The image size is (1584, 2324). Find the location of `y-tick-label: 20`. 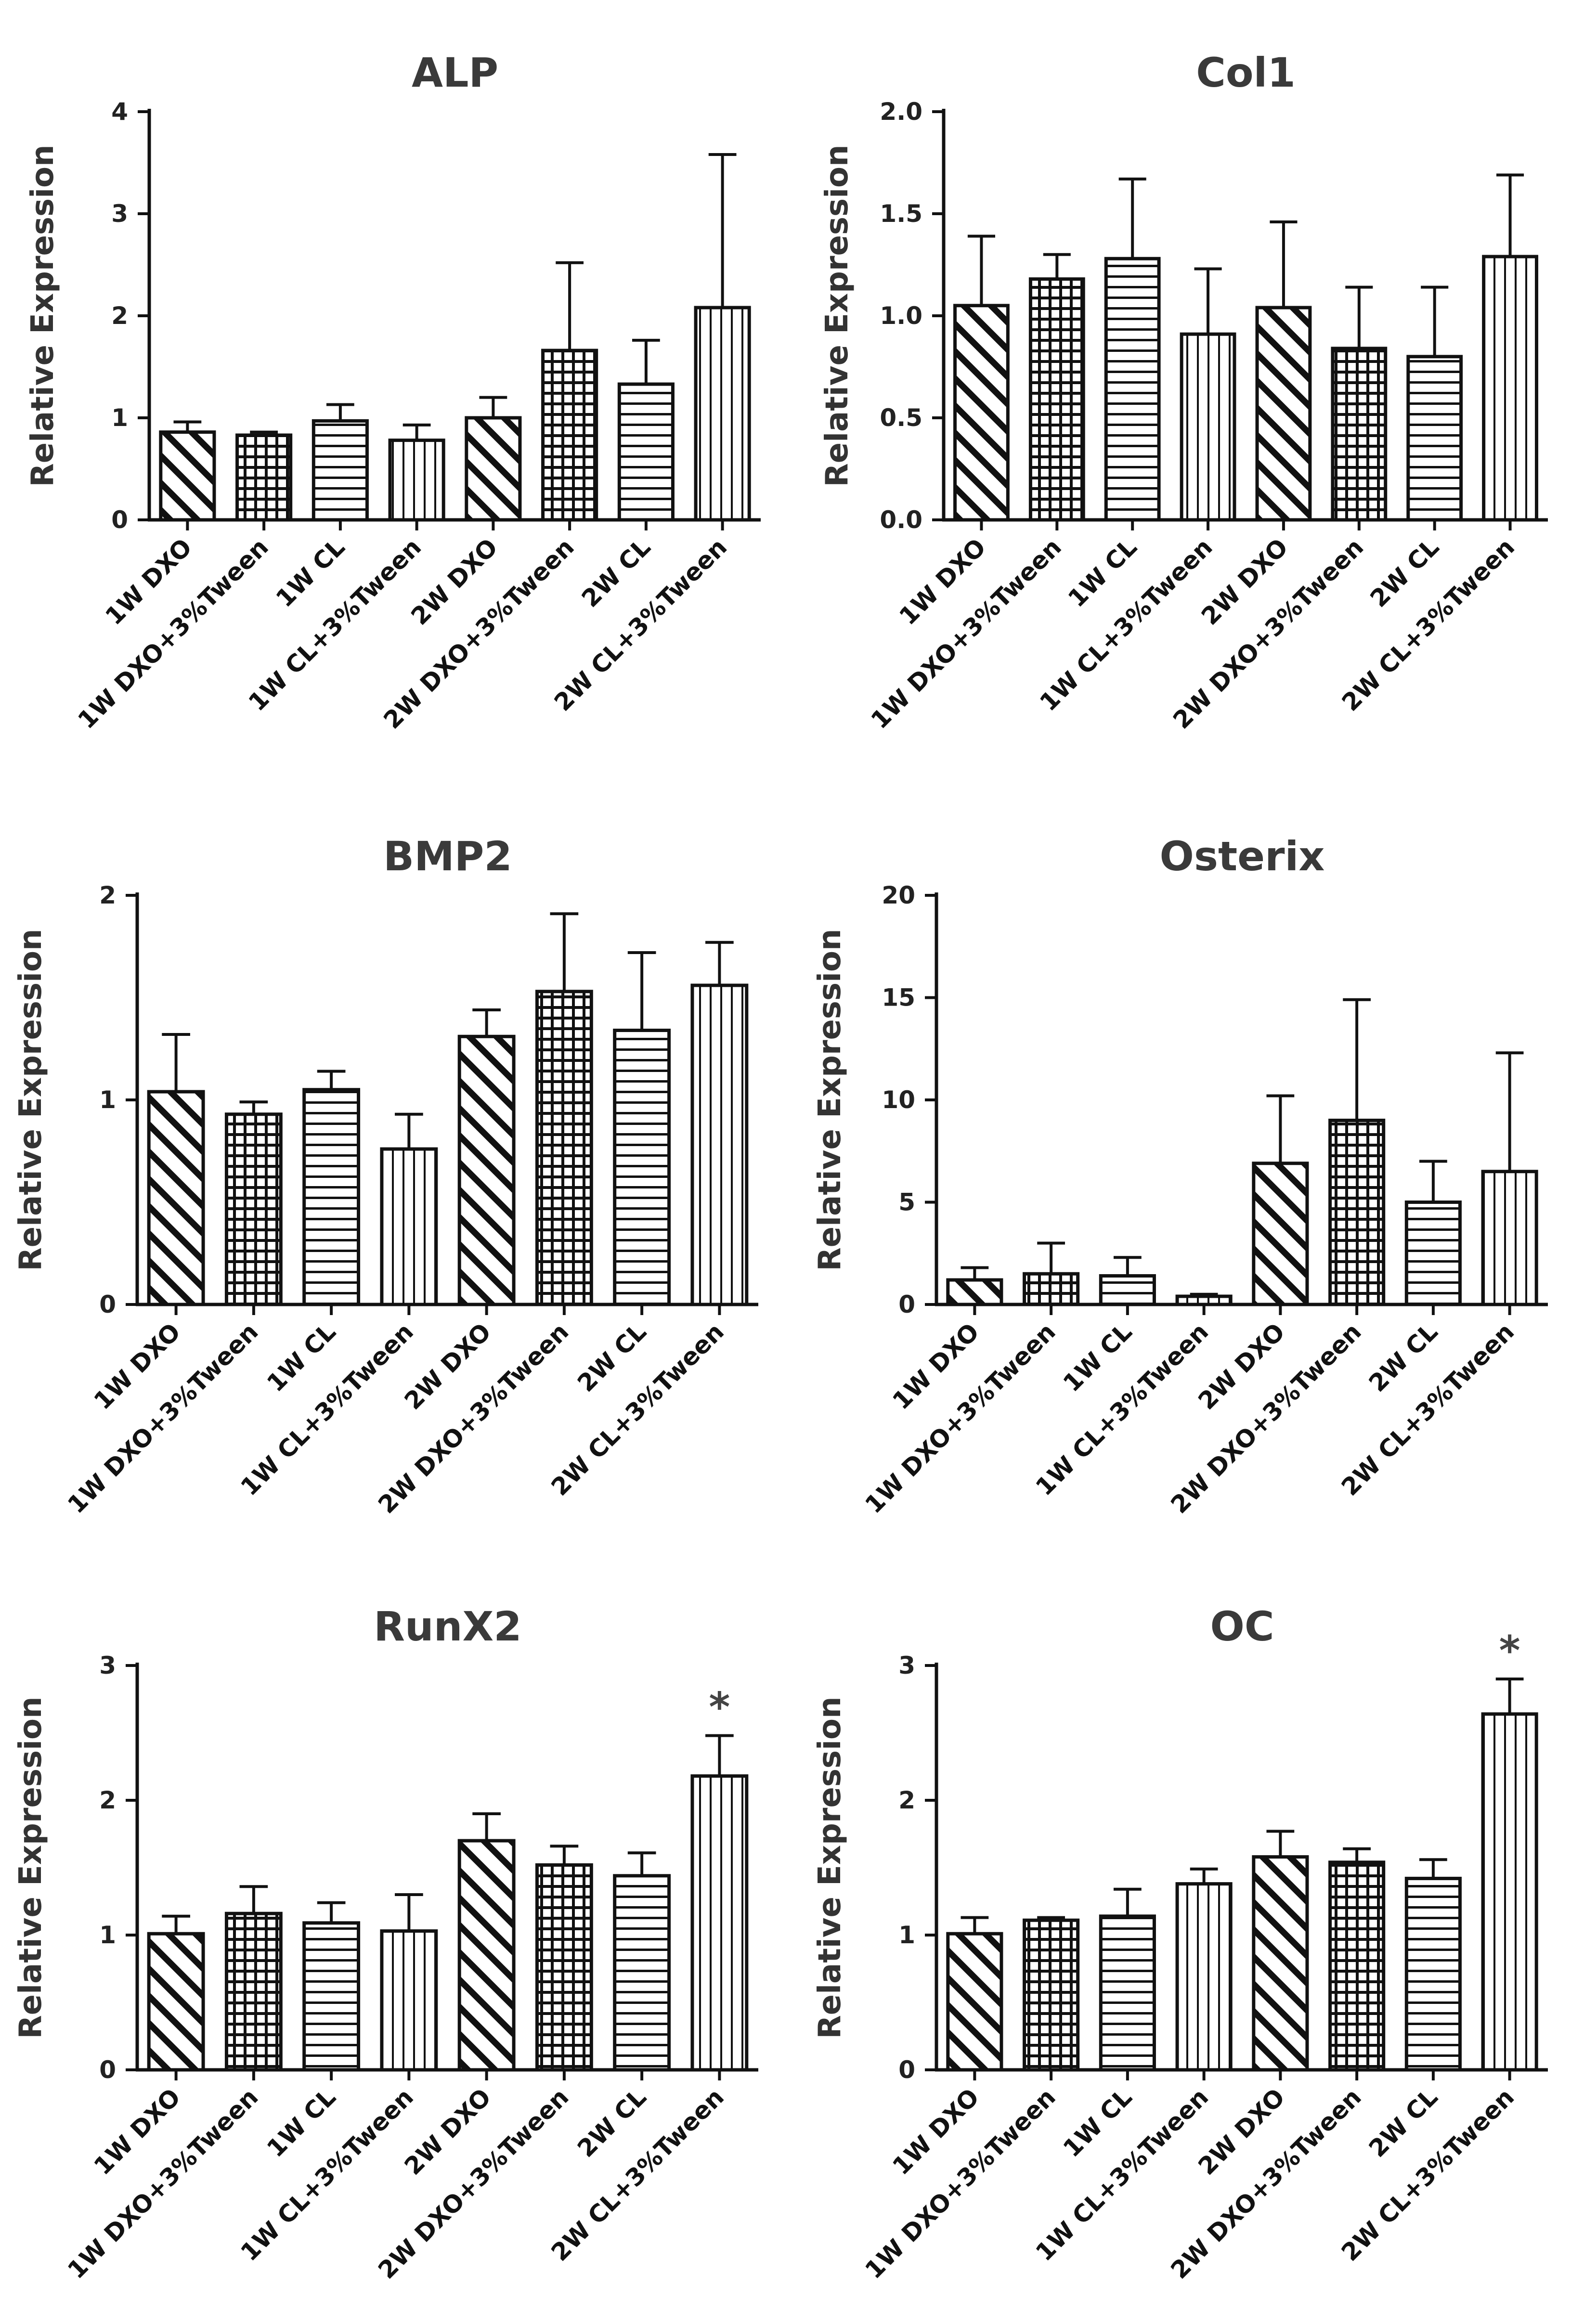

y-tick-label: 20 is located at coordinates (898, 895).